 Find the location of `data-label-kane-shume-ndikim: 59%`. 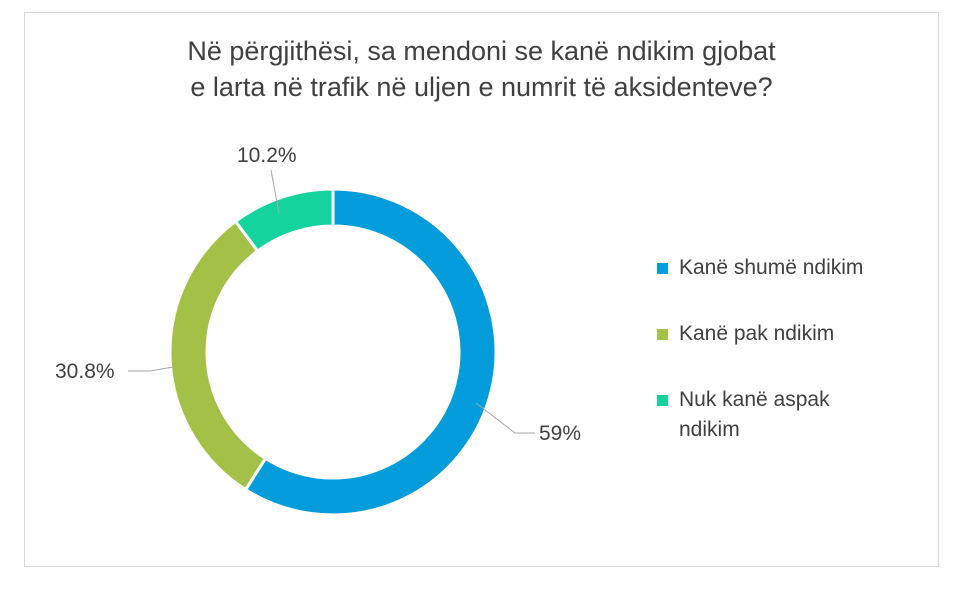

data-label-kane-shume-ndikim: 59% is located at coordinates (560, 433).